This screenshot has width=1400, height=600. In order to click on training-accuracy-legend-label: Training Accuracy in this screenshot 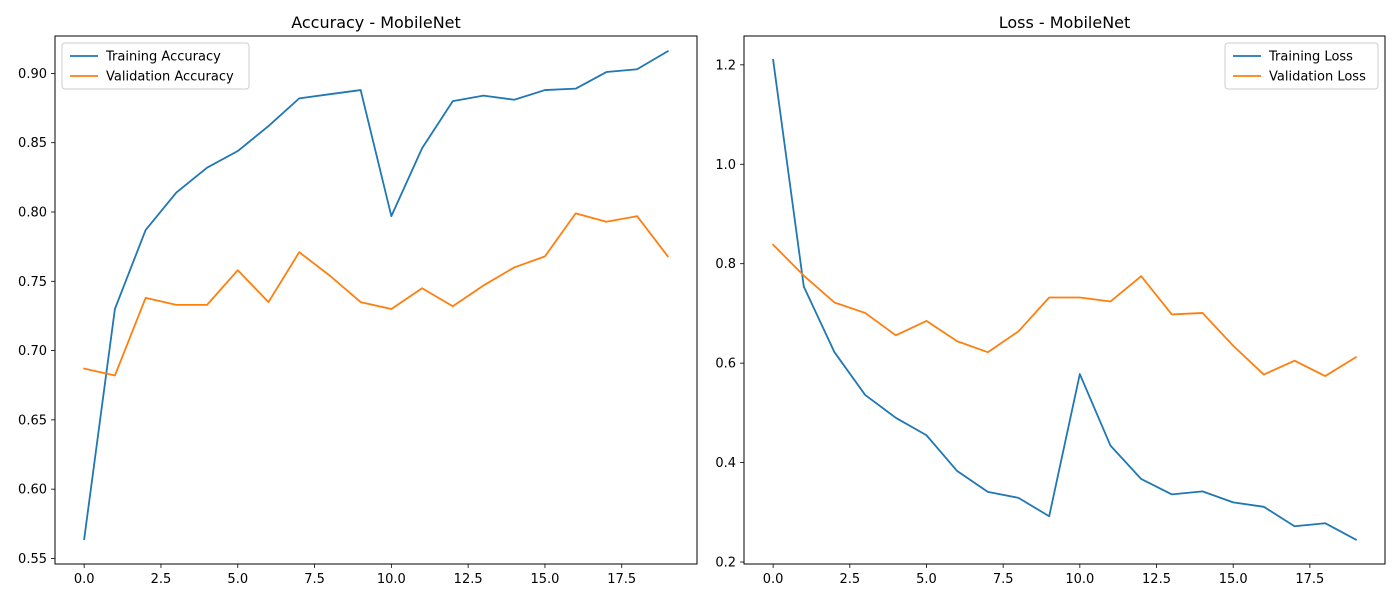, I will do `click(163, 57)`.